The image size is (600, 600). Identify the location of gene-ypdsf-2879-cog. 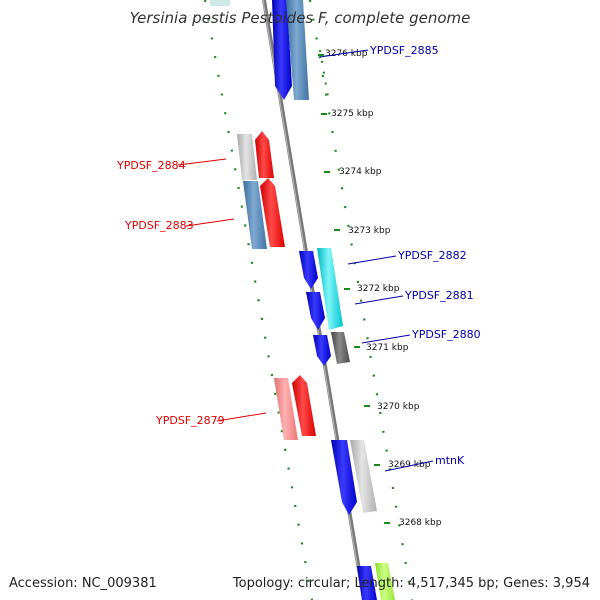
(286, 409).